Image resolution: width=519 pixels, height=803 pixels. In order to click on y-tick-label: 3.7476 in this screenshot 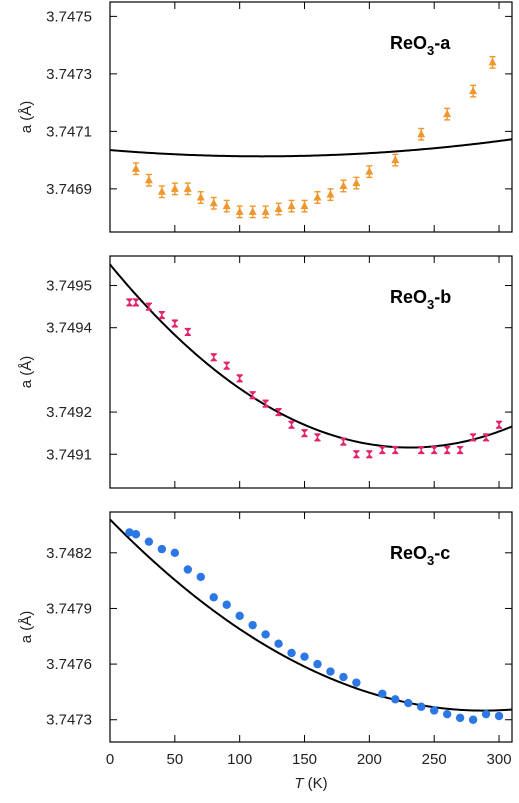, I will do `click(69, 664)`.